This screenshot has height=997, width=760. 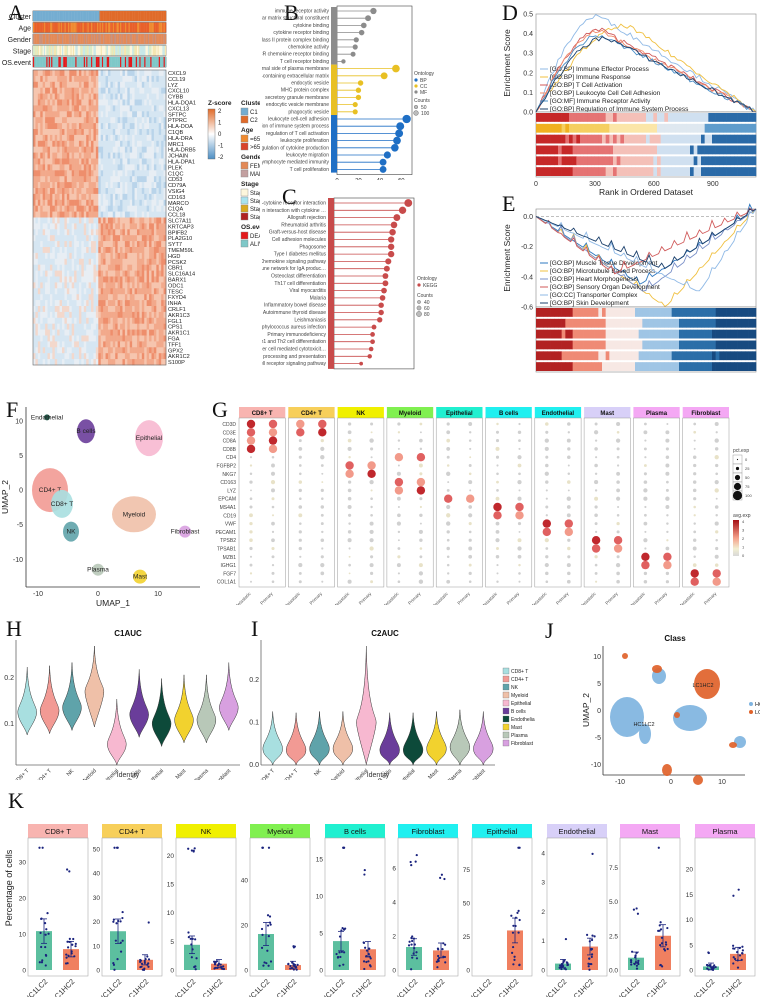 I want to click on panel-label: E, so click(x=509, y=203).